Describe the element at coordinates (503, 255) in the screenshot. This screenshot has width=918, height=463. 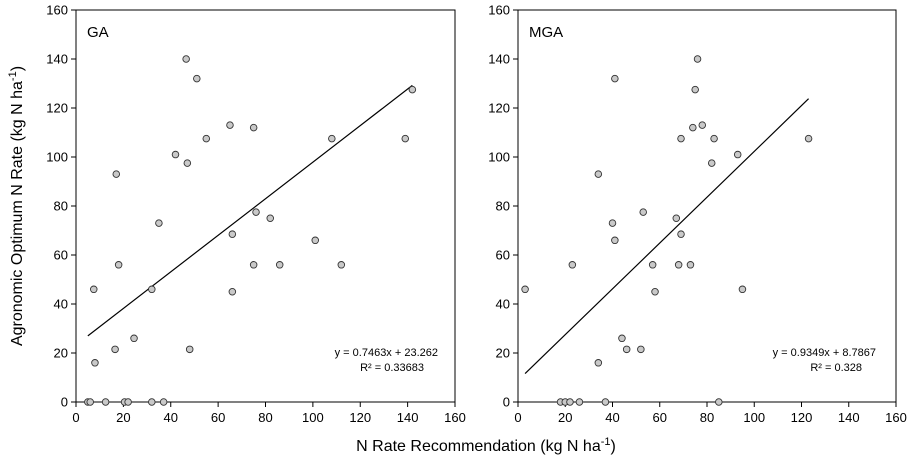
I see `mga-y-tick-label: 60` at that location.